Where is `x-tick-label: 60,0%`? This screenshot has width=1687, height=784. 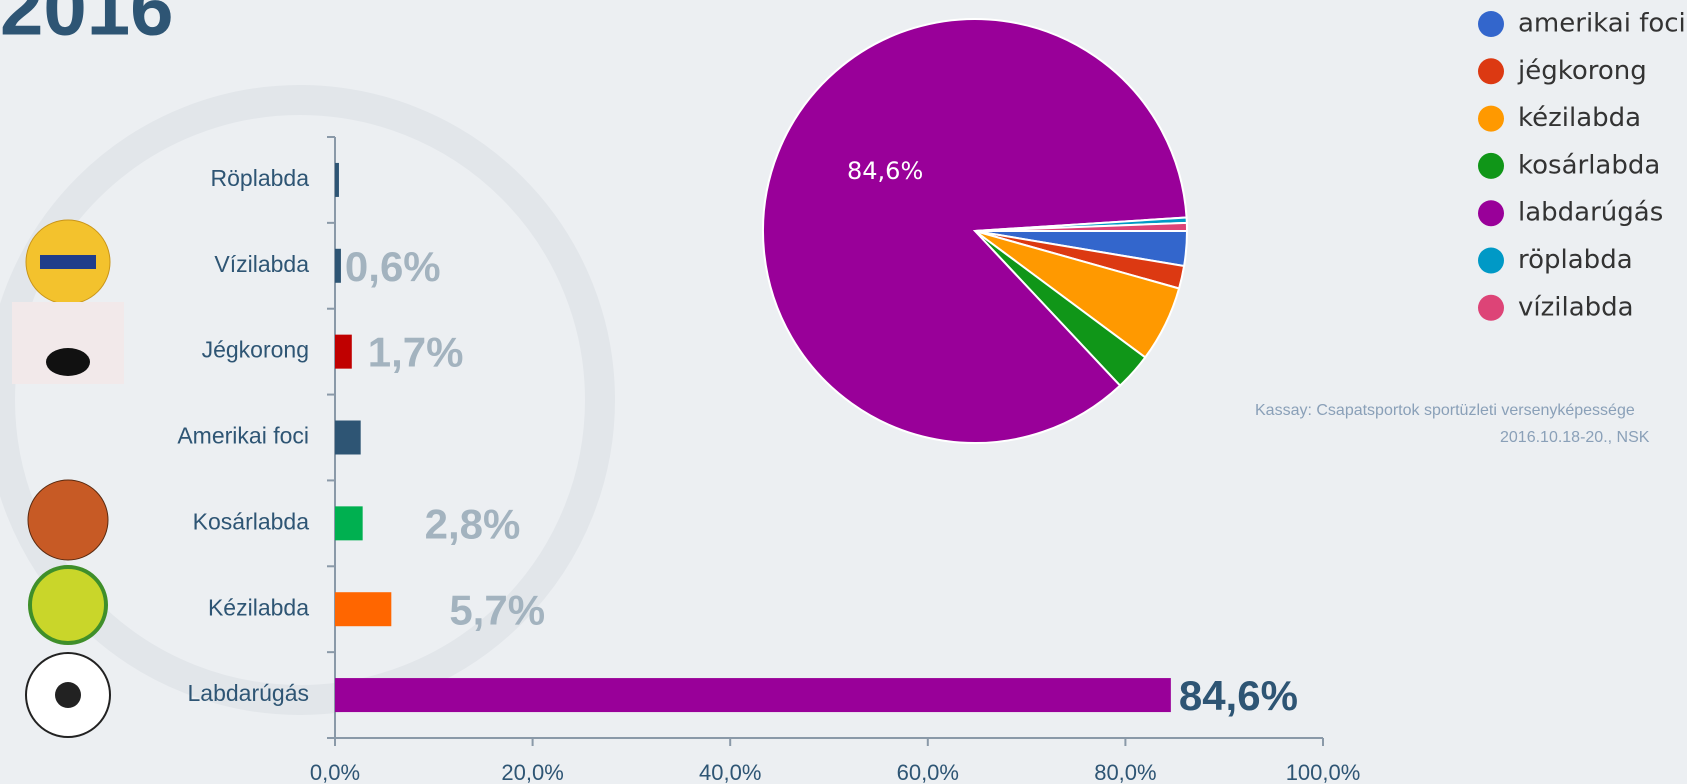
x-tick-label: 60,0% is located at coordinates (928, 772).